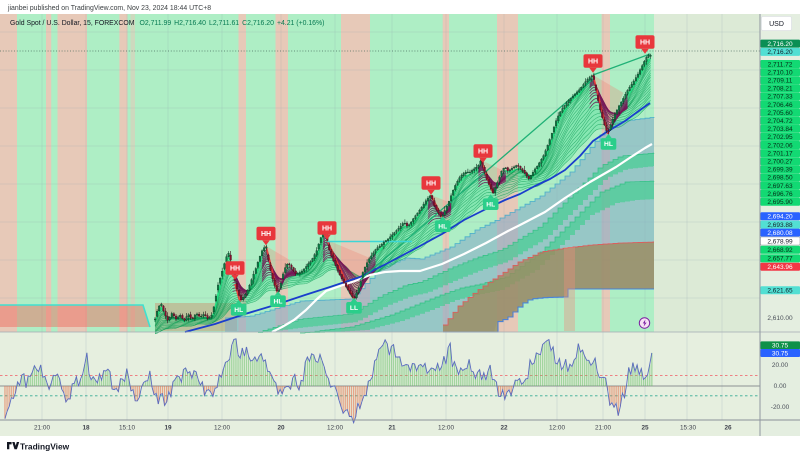 The width and height of the screenshot is (800, 456). Describe the element at coordinates (780, 194) in the screenshot. I see `svg-text: 2,696.76` at that location.